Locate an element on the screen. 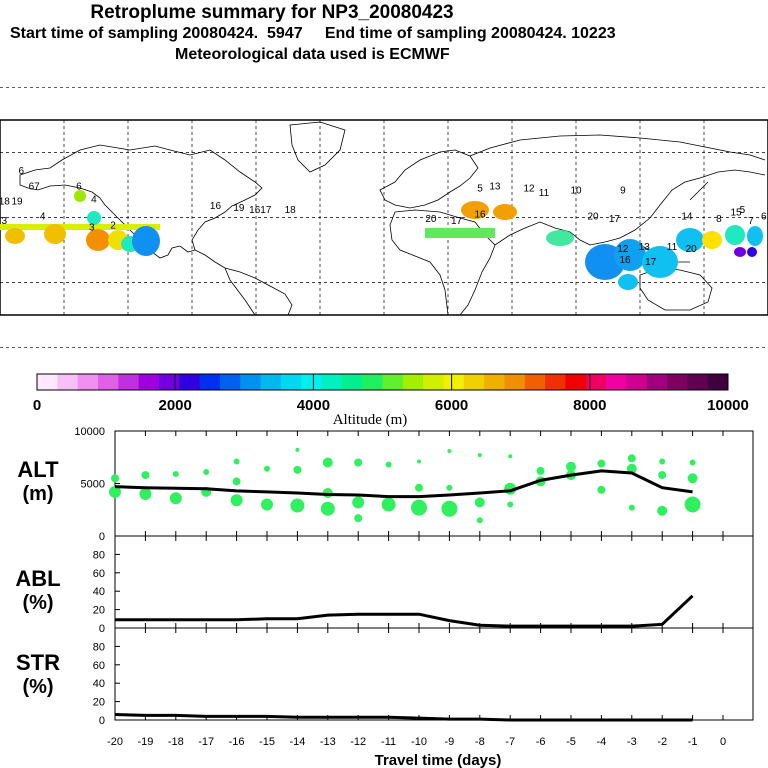  plume-day-label: 2 is located at coordinates (113, 225).